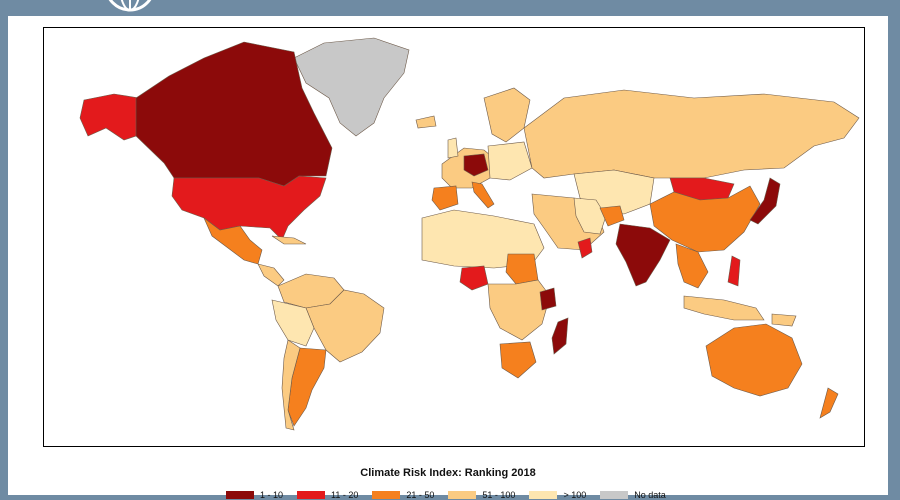 The image size is (900, 500). Describe the element at coordinates (765, 201) in the screenshot. I see `country-japan` at that location.